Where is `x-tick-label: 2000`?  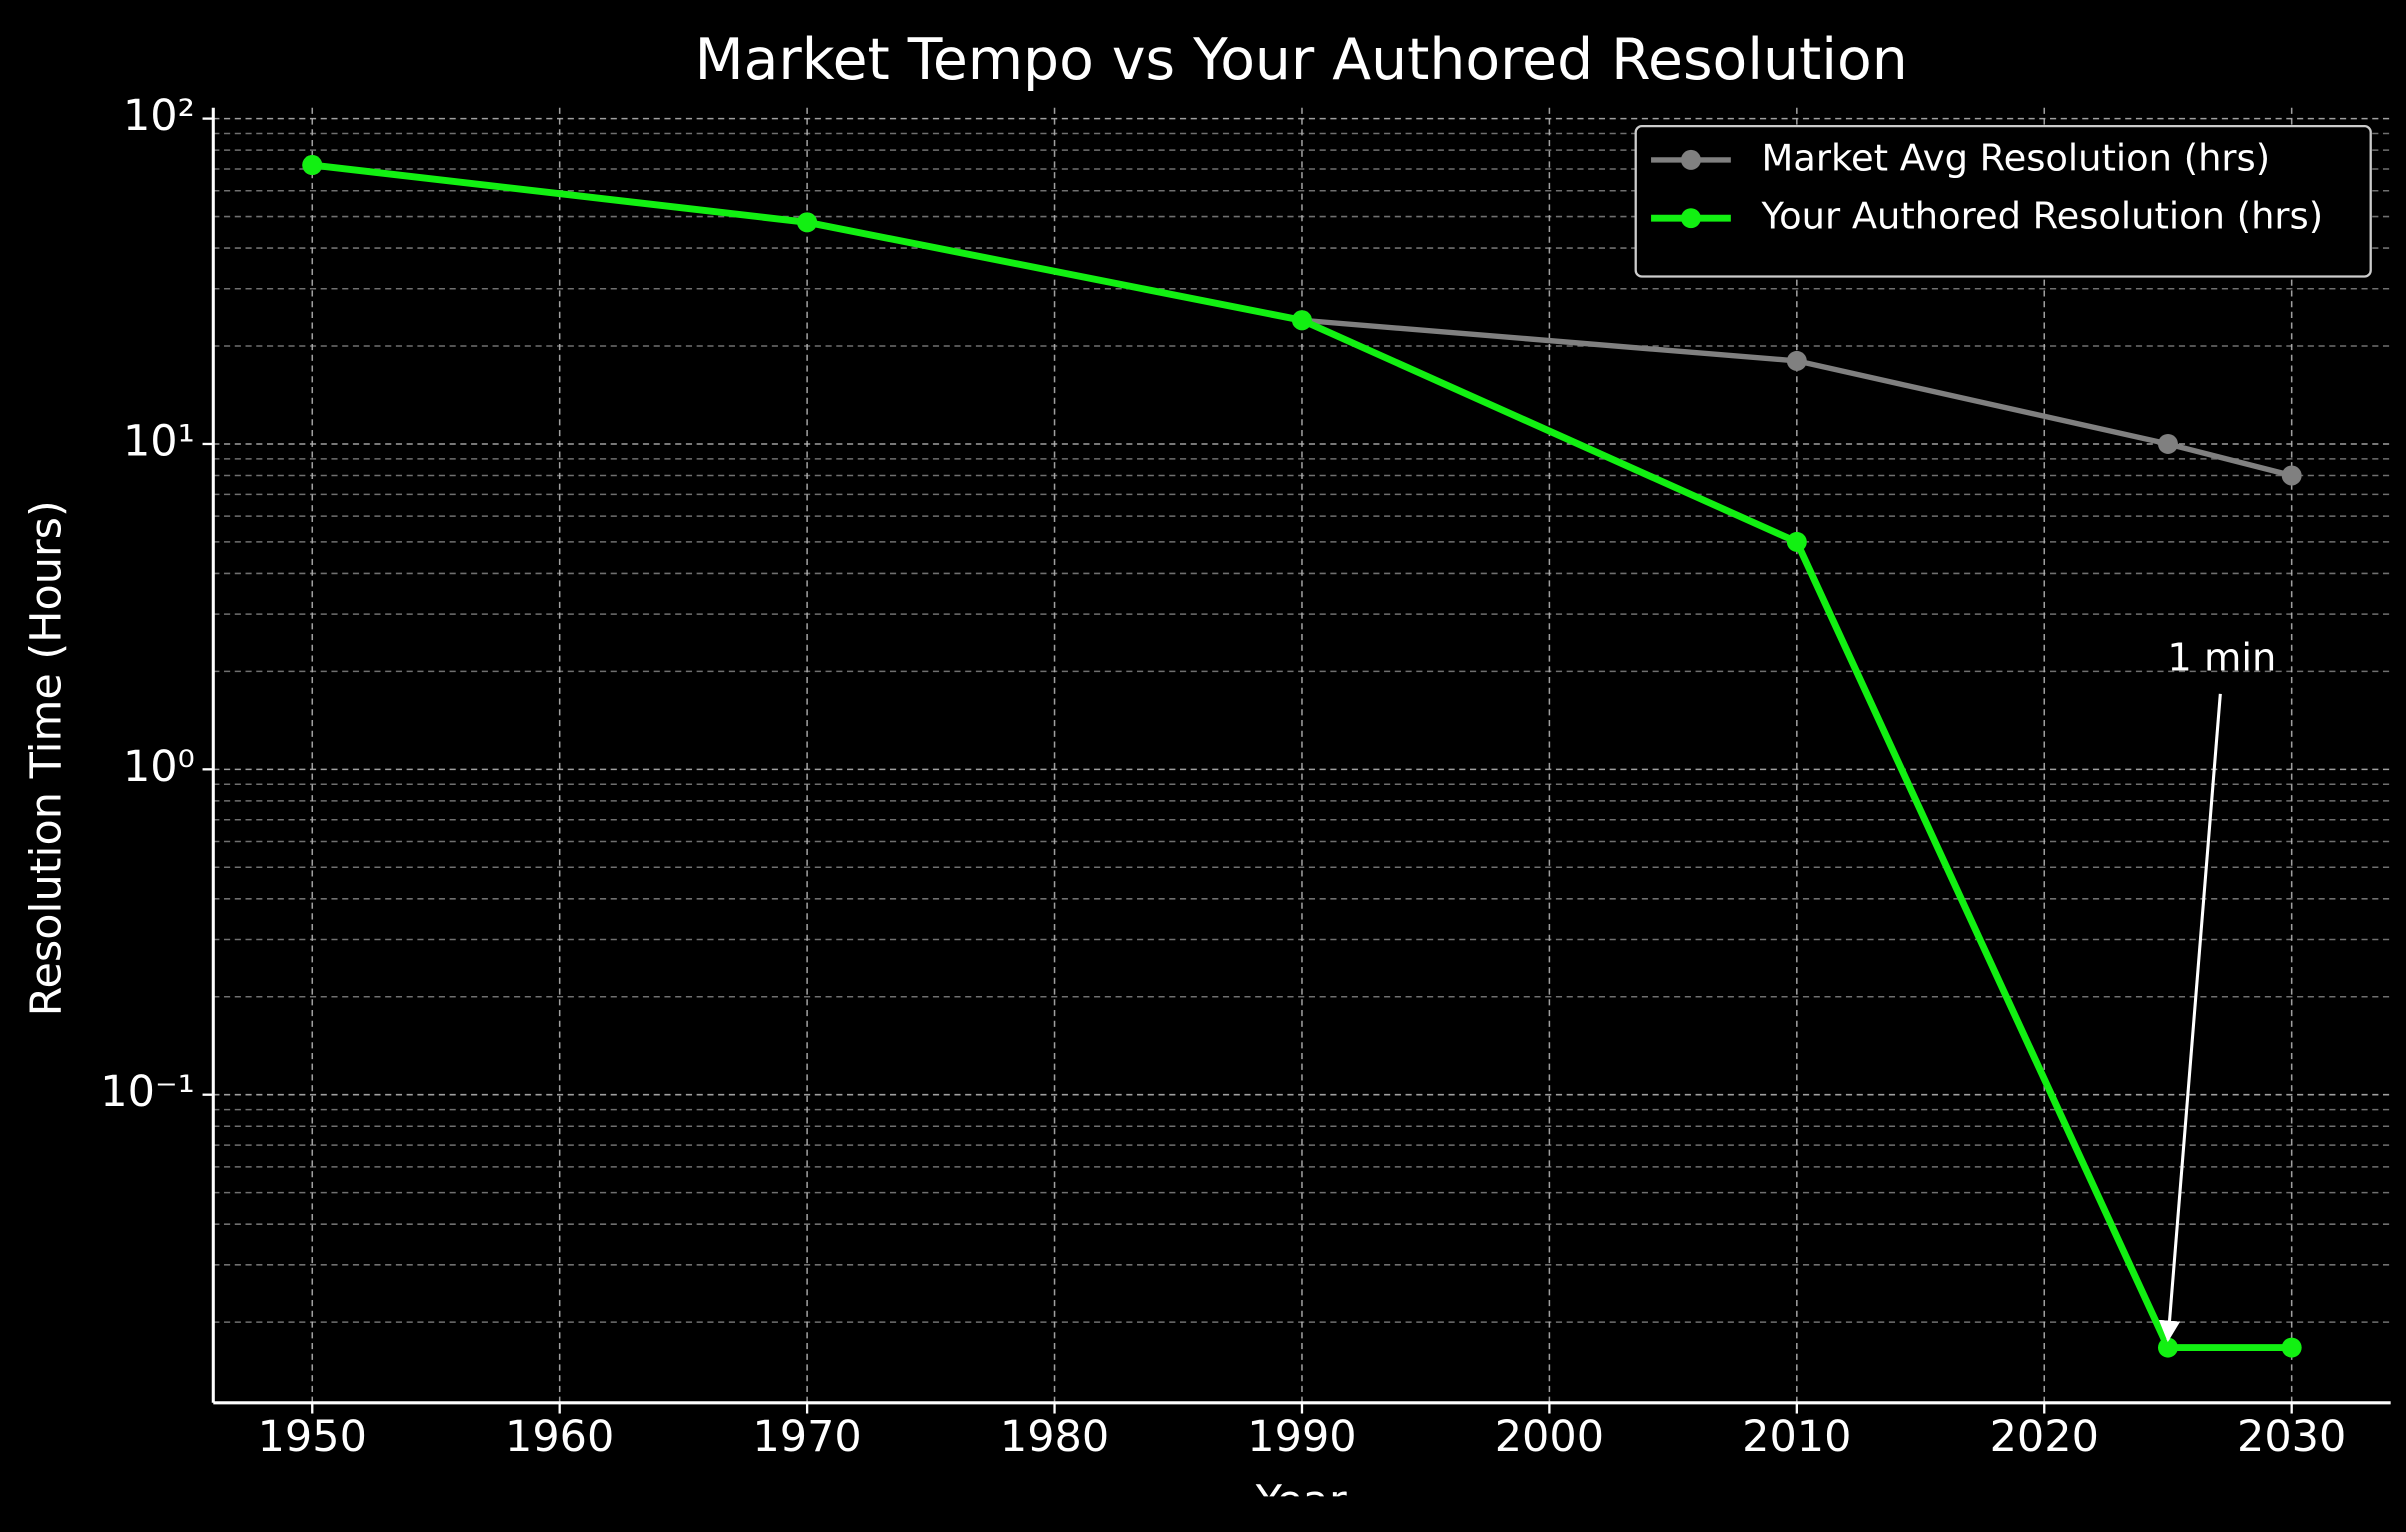
x-tick-label: 2000 is located at coordinates (1549, 1437).